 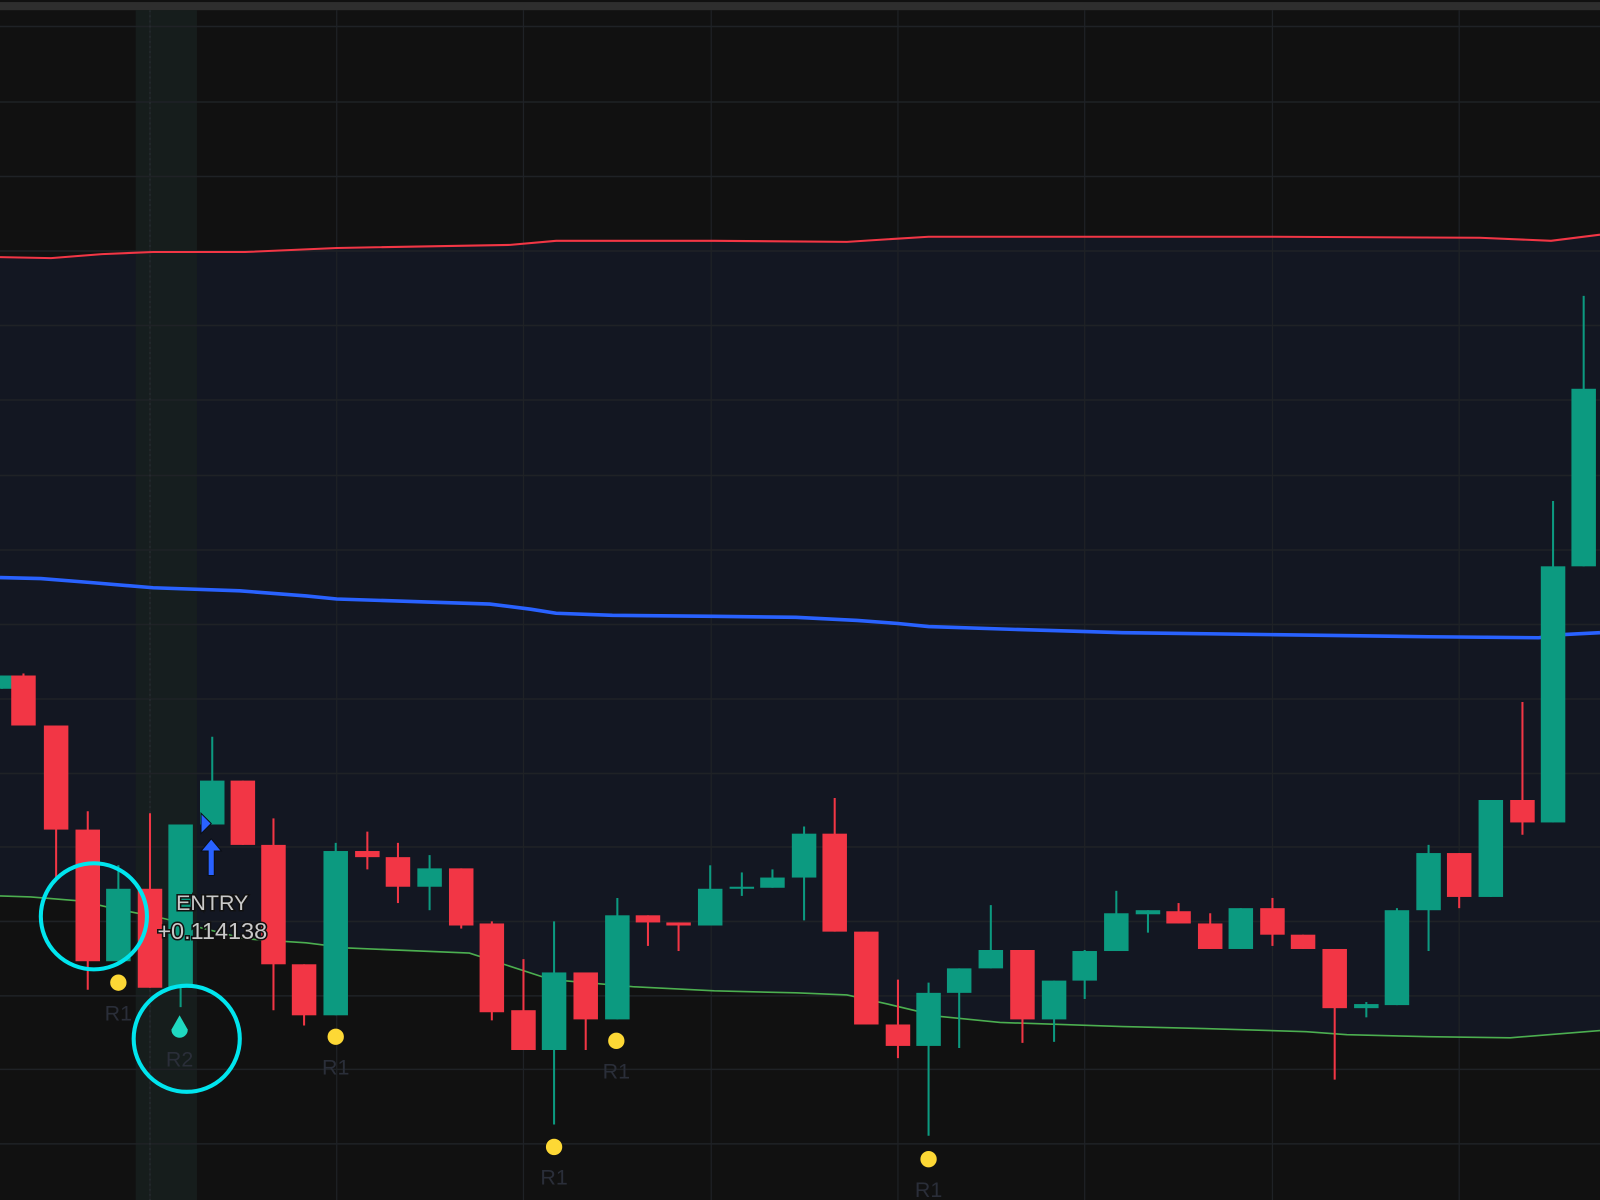 What do you see at coordinates (179, 1059) in the screenshot?
I see `r2-label: R2` at bounding box center [179, 1059].